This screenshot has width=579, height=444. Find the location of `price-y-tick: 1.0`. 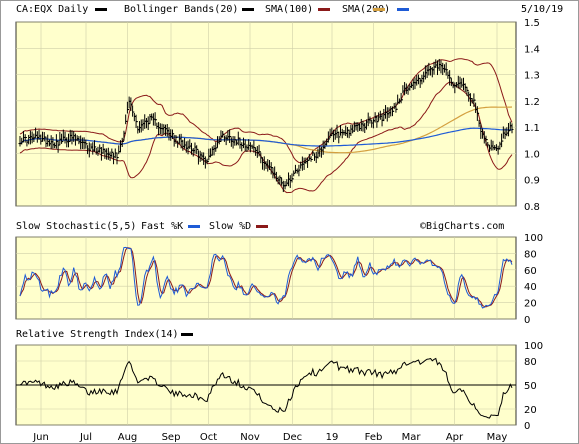

price-y-tick: 1.0 is located at coordinates (532, 154).